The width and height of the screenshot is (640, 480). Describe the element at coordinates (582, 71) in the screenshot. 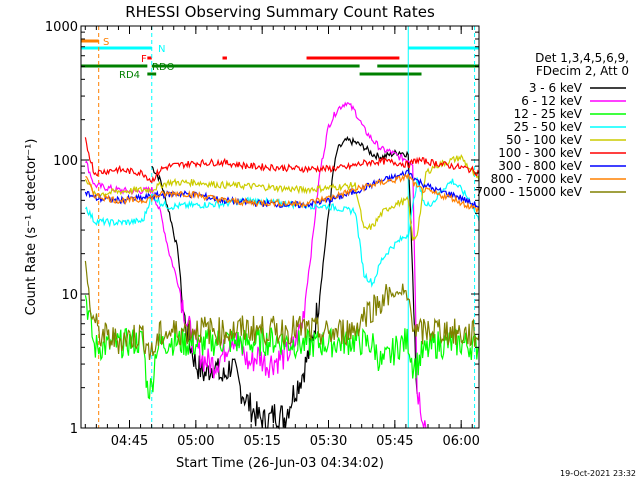

I see `legend-header-line: FDecim 2, Att 0` at that location.